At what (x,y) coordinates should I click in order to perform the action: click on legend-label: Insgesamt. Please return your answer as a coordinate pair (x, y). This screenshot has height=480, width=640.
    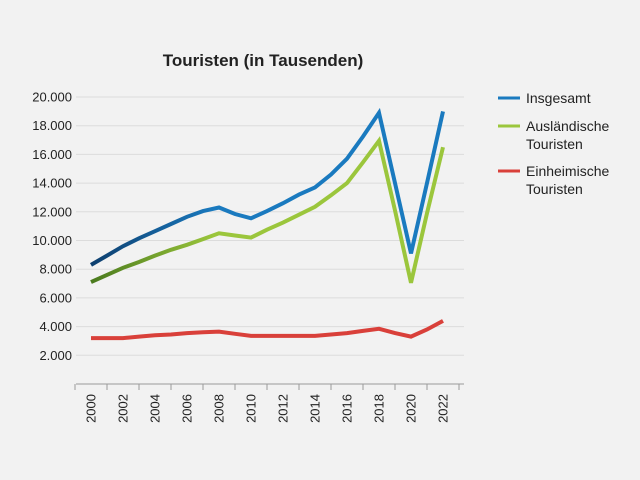
    Looking at the image, I should click on (558, 98).